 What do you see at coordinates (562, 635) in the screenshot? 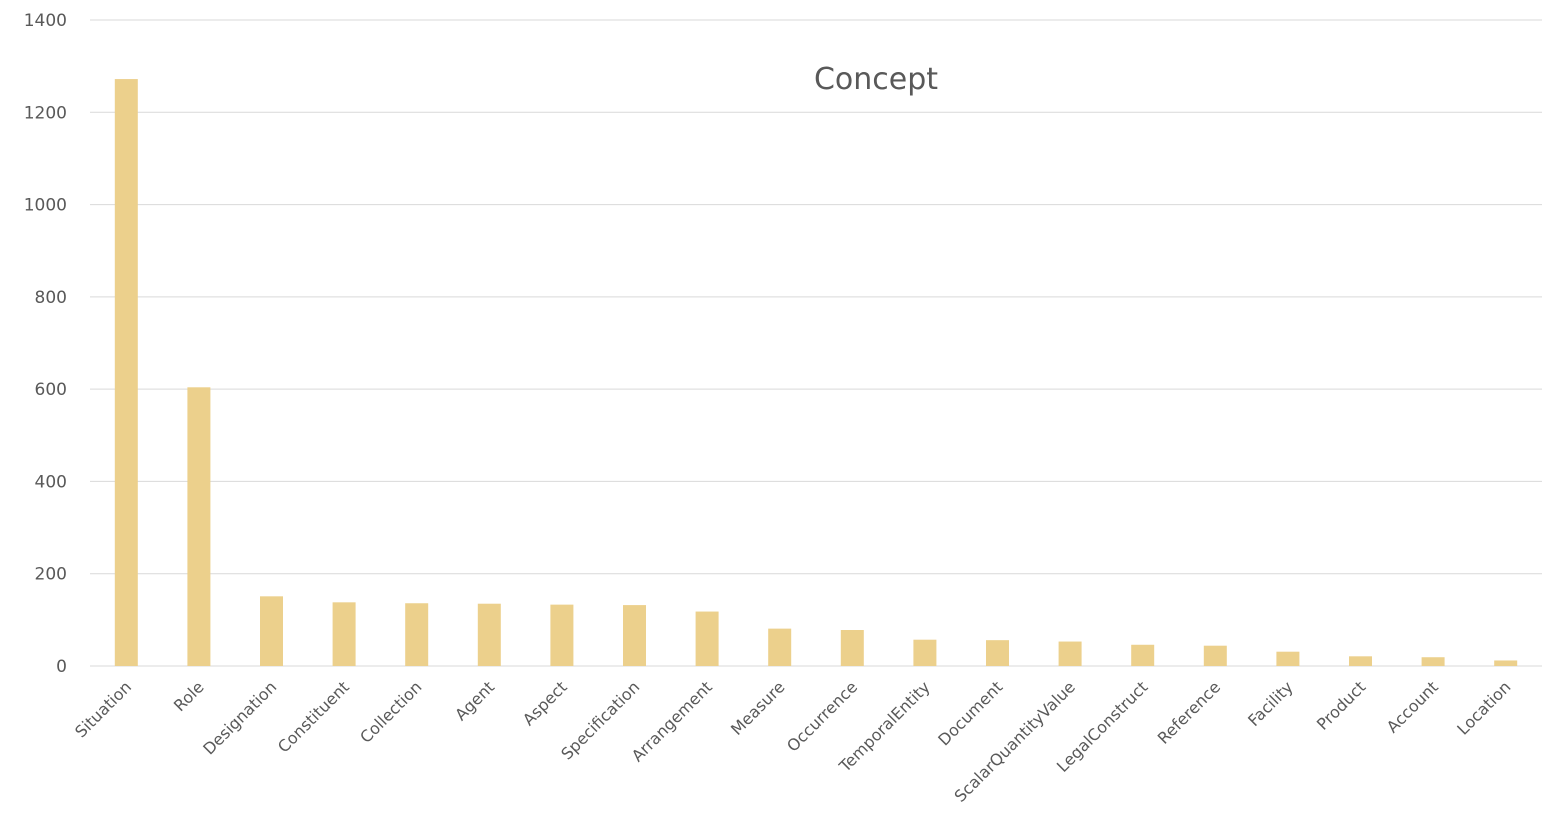
I see `bar-aspect` at bounding box center [562, 635].